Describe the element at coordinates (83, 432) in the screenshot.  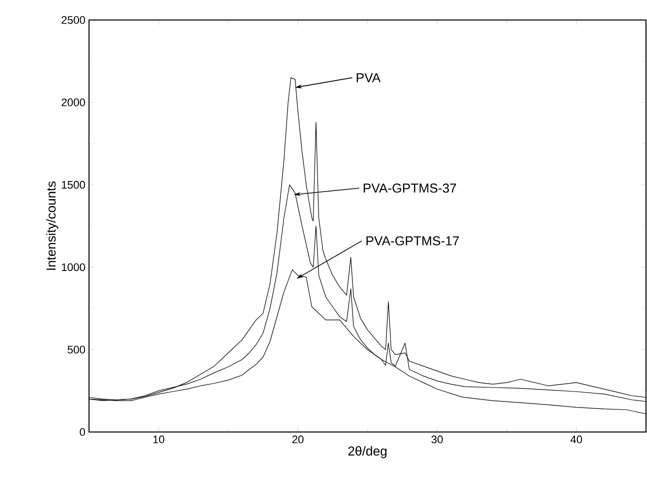
I see `y-tick-label: 0` at that location.